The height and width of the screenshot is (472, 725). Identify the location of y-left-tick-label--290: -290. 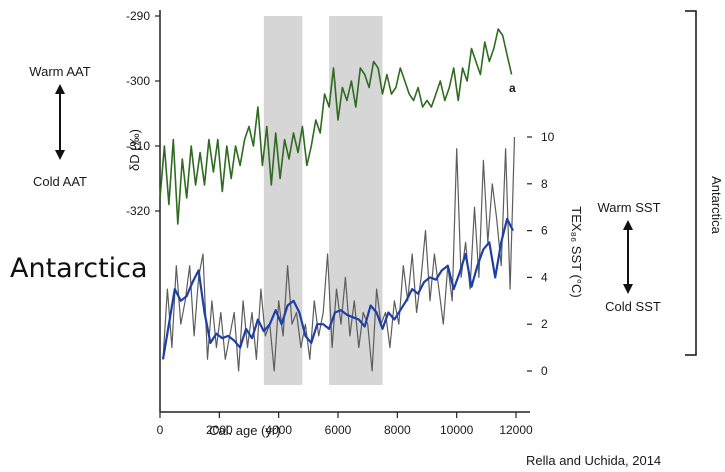
(138, 16).